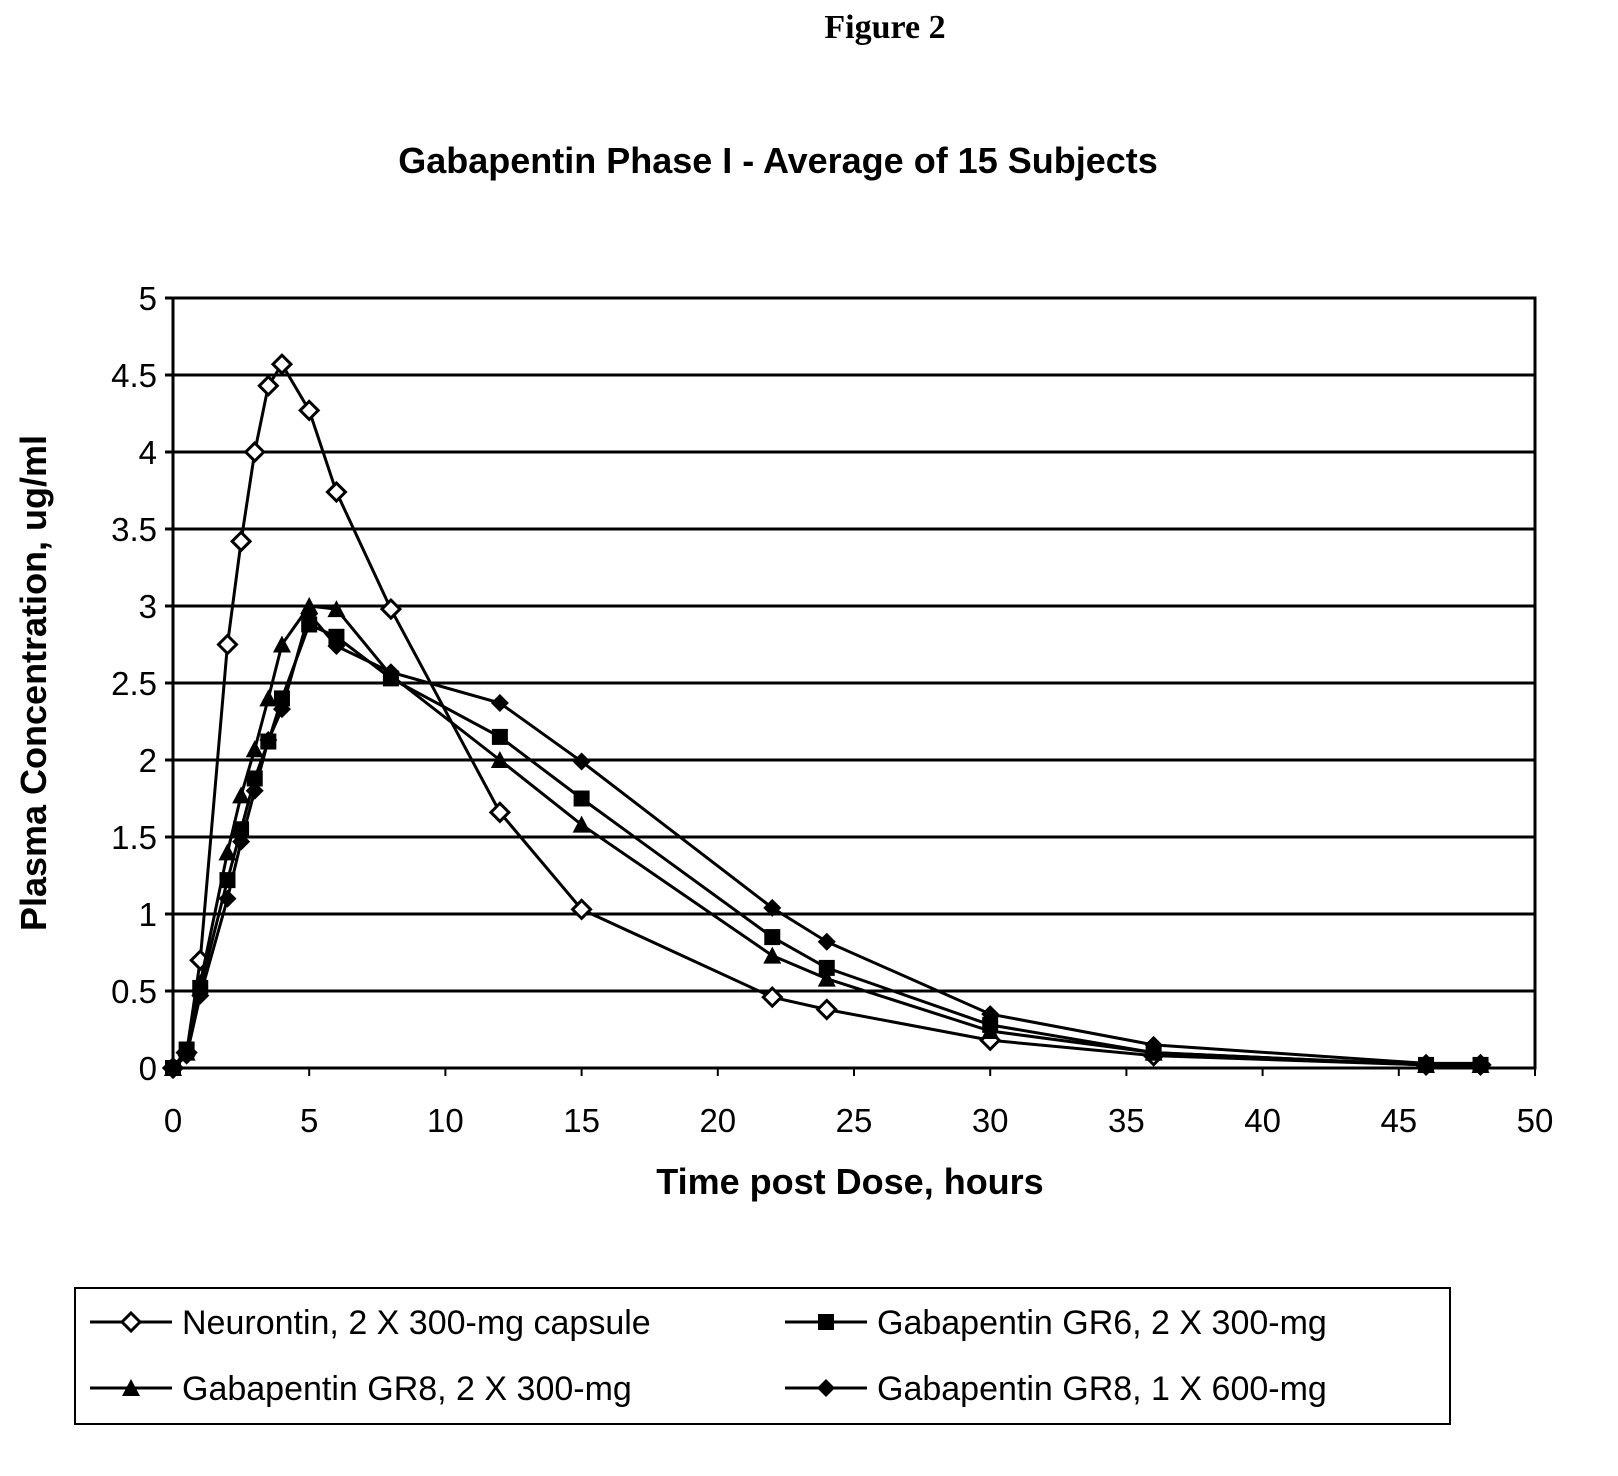 This screenshot has width=1618, height=1476. I want to click on y-tick-label: 3.5, so click(134, 529).